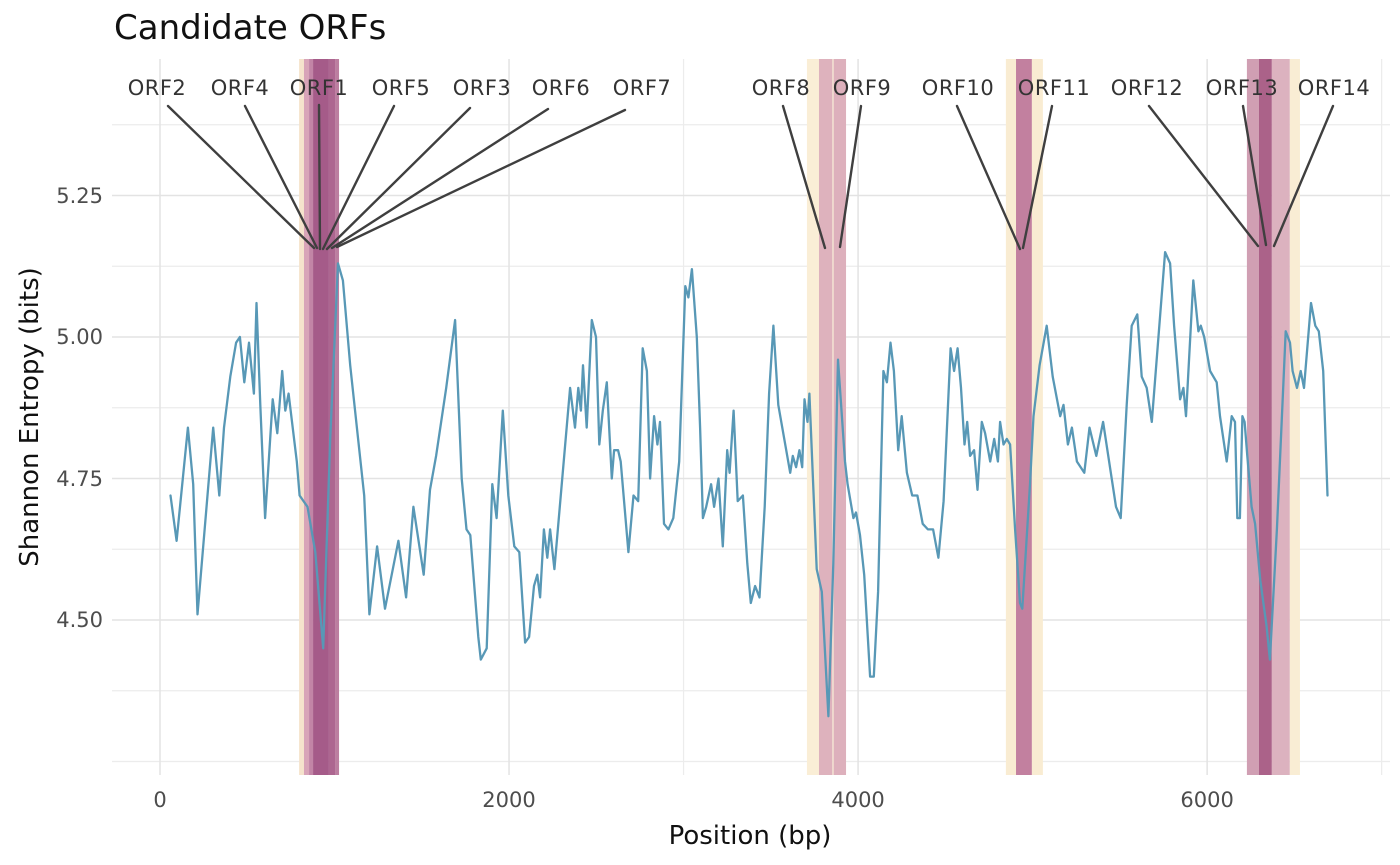 The width and height of the screenshot is (1400, 865). I want to click on orf-label: ORF2, so click(157, 88).